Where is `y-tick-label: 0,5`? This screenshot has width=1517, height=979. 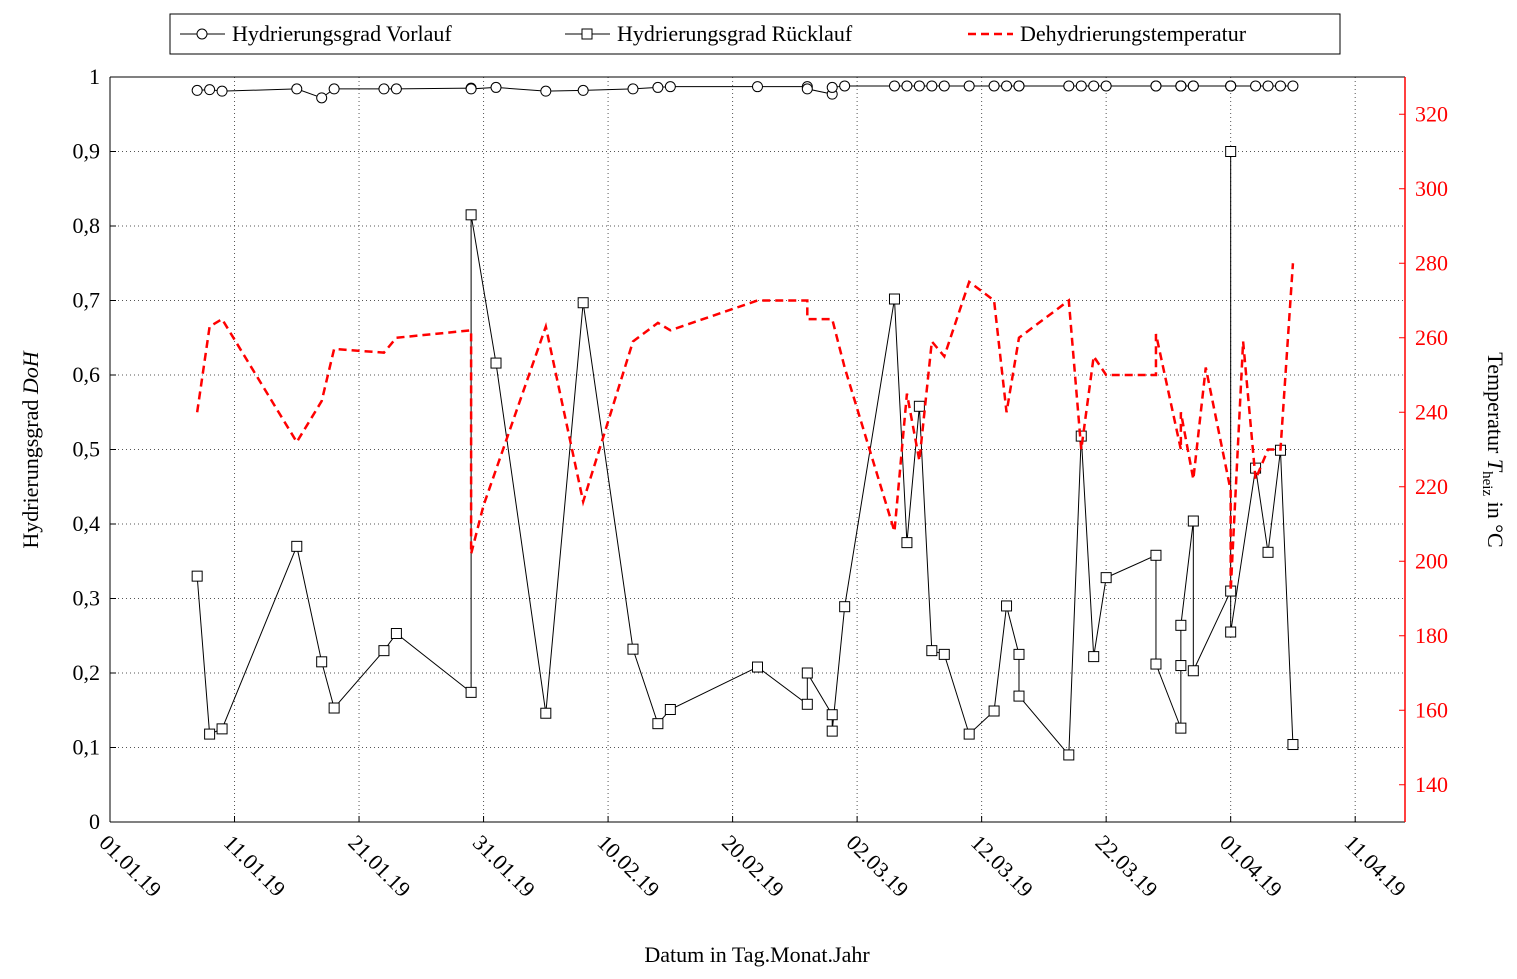 y-tick-label: 0,5 is located at coordinates (87, 449).